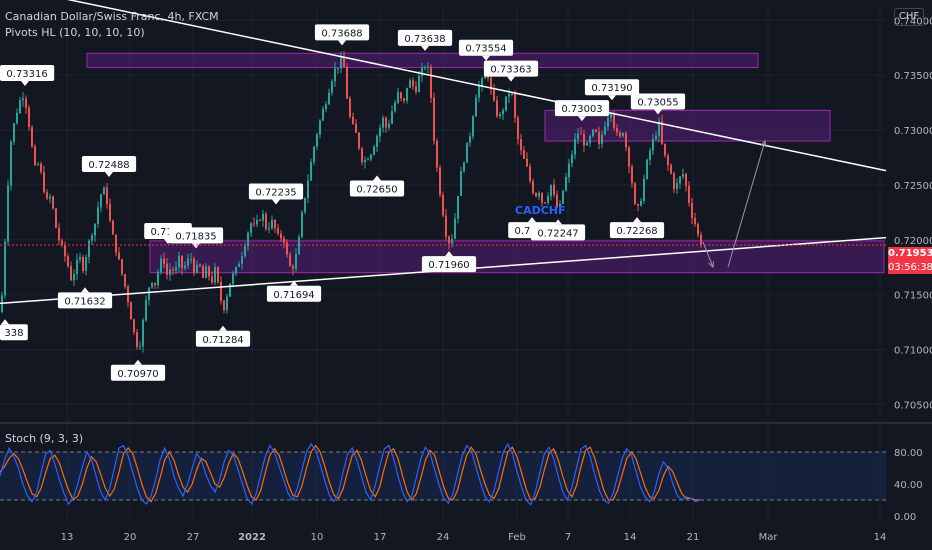 This screenshot has width=932, height=550. I want to click on price-tick-label: 0.70500, so click(913, 405).